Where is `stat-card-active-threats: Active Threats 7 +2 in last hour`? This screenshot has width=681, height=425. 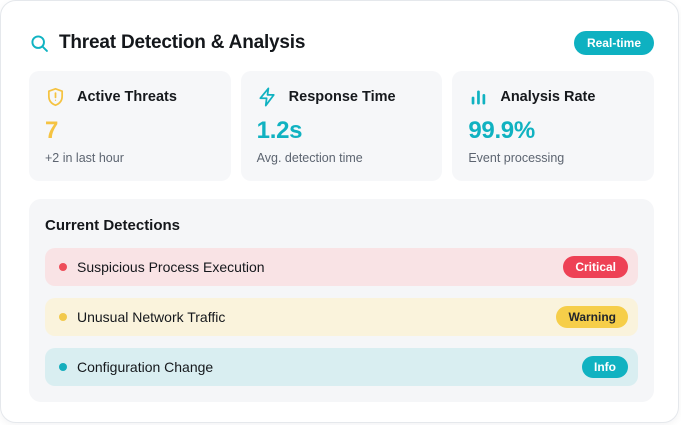
stat-card-active-threats: Active Threats 7 +2 in last hour is located at coordinates (130, 126).